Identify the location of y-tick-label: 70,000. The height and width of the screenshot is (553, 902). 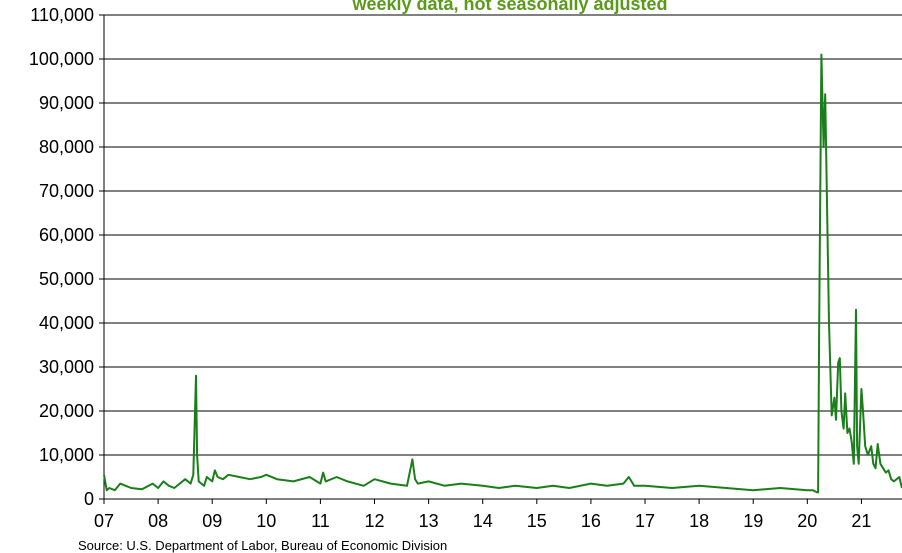
(66, 191).